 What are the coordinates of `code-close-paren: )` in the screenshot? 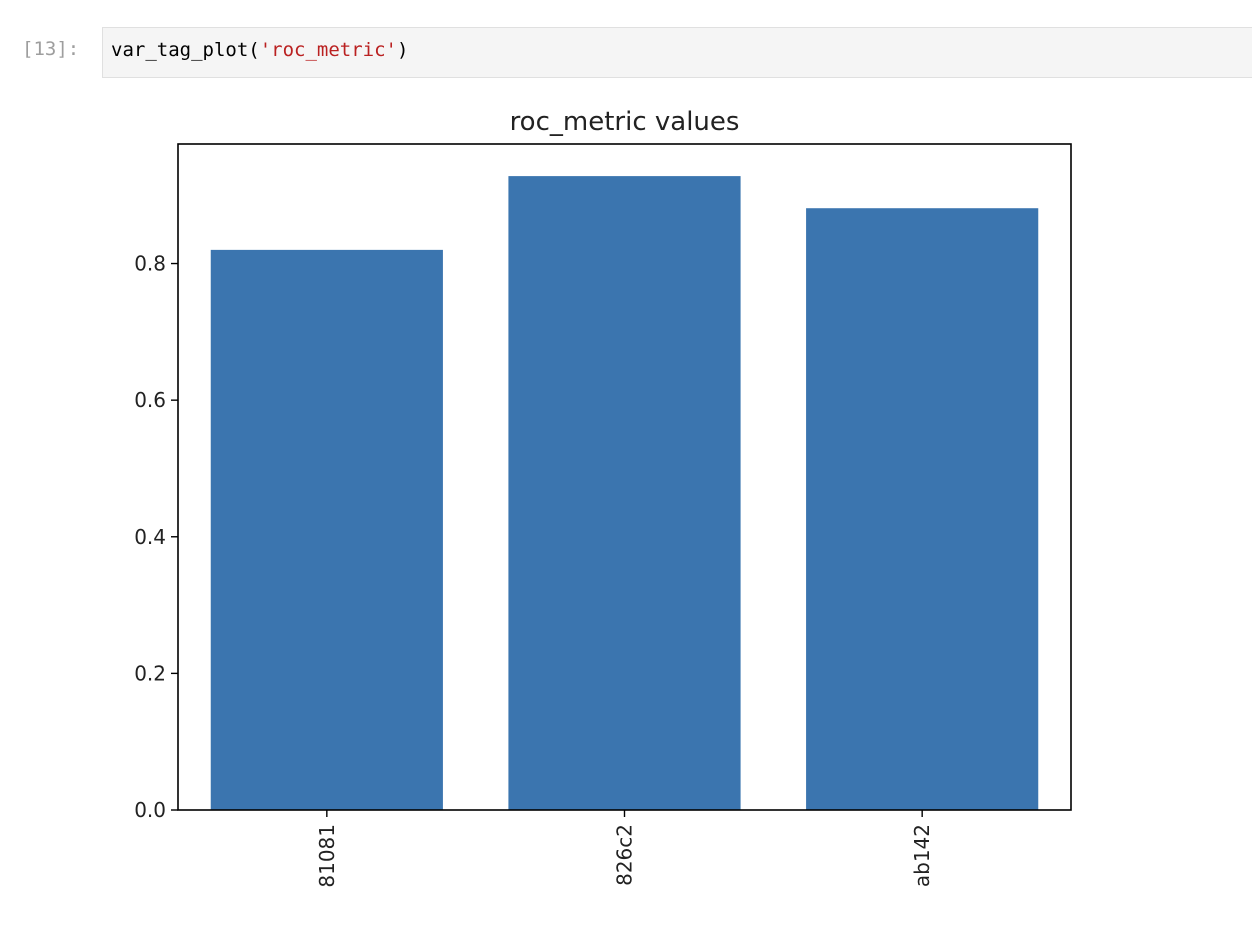 It's located at (403, 50).